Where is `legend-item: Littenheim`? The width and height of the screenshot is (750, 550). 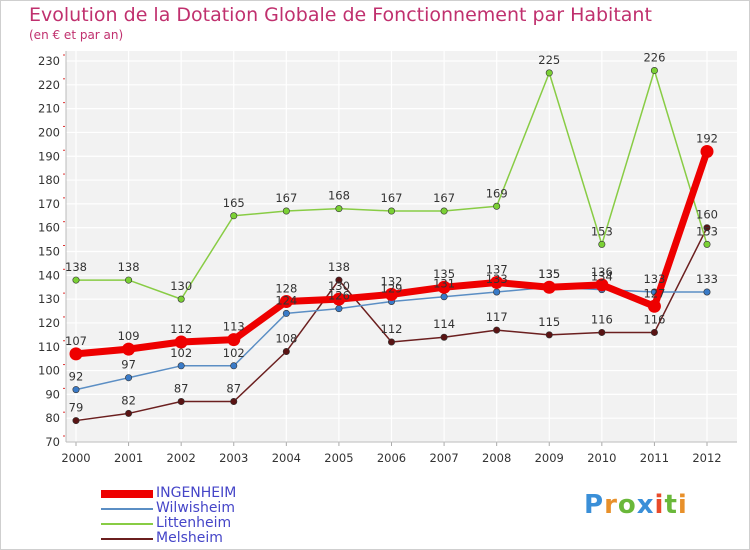
legend-item: Littenheim is located at coordinates (168, 523).